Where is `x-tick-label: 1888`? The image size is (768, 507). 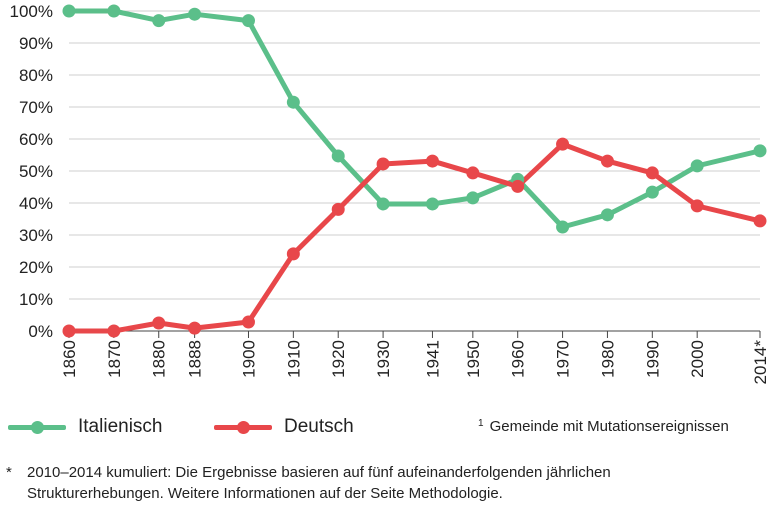 x-tick-label: 1888 is located at coordinates (195, 359).